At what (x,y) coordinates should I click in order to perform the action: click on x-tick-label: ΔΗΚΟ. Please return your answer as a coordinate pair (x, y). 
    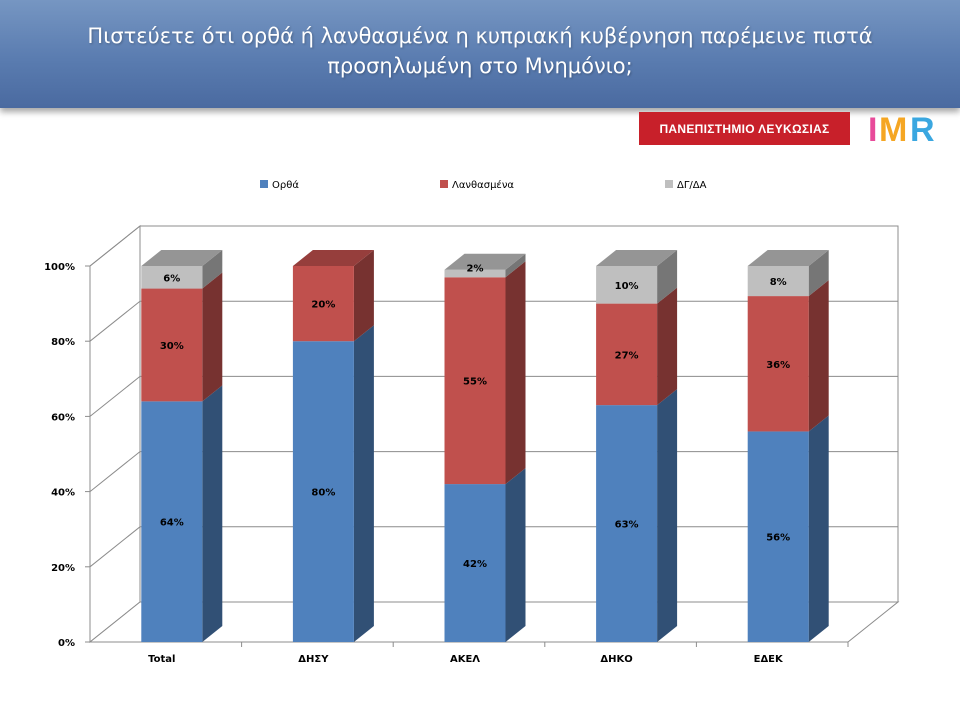
    Looking at the image, I should click on (616, 659).